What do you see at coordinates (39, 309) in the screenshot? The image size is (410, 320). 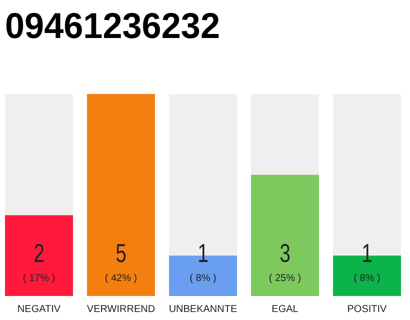 I see `x-tick-label: NEGATIV` at bounding box center [39, 309].